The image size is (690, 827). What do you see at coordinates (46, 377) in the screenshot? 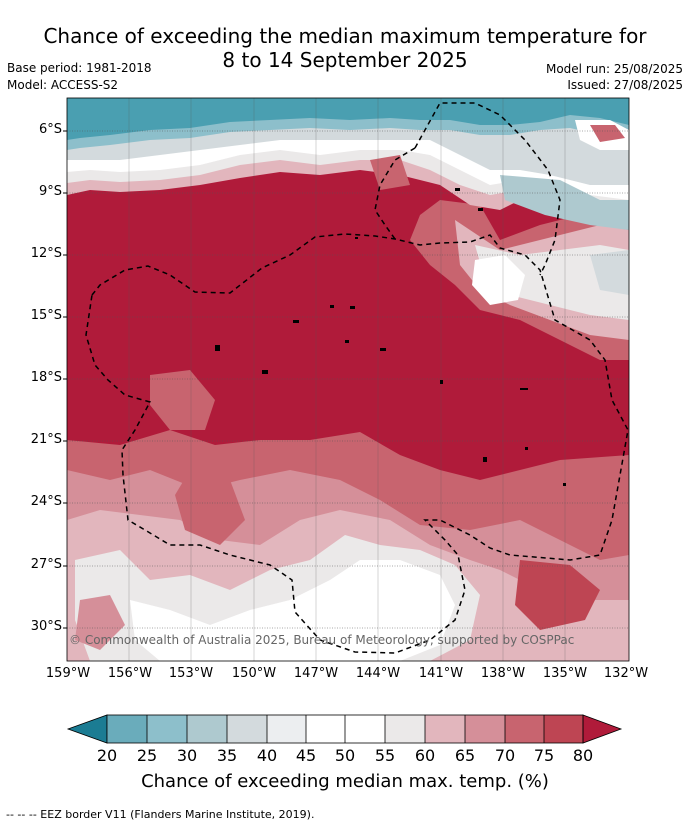
I see `lat-label: 18°S` at bounding box center [46, 377].